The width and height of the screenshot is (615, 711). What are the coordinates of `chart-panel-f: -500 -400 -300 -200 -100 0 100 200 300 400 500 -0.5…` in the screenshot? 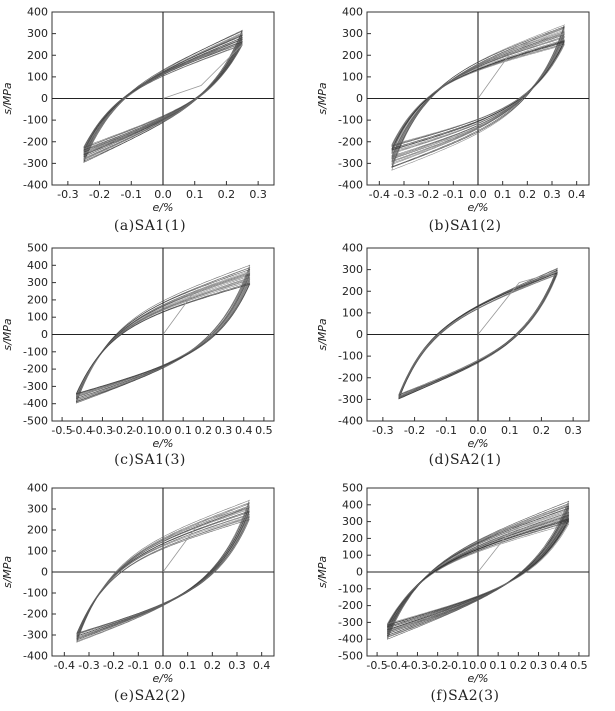 It's located at (453, 583).